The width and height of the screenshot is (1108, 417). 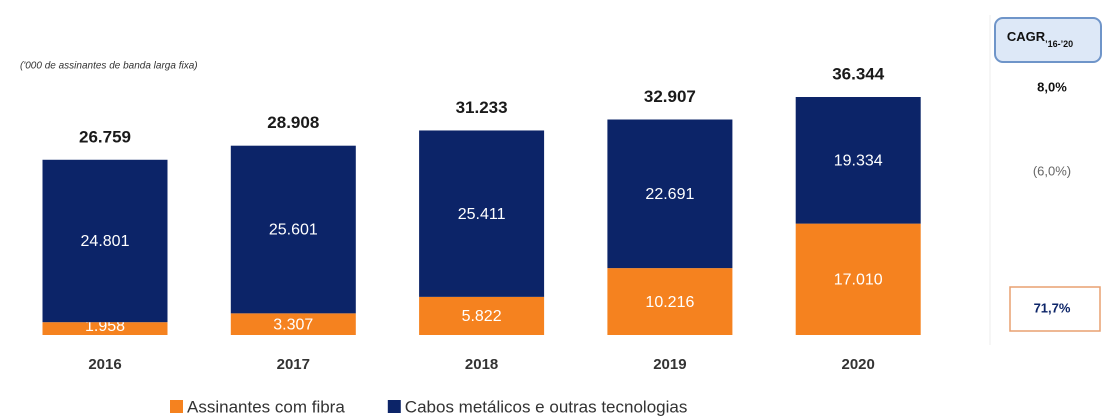 I want to click on x-tick-label: 2017, so click(x=293, y=364).